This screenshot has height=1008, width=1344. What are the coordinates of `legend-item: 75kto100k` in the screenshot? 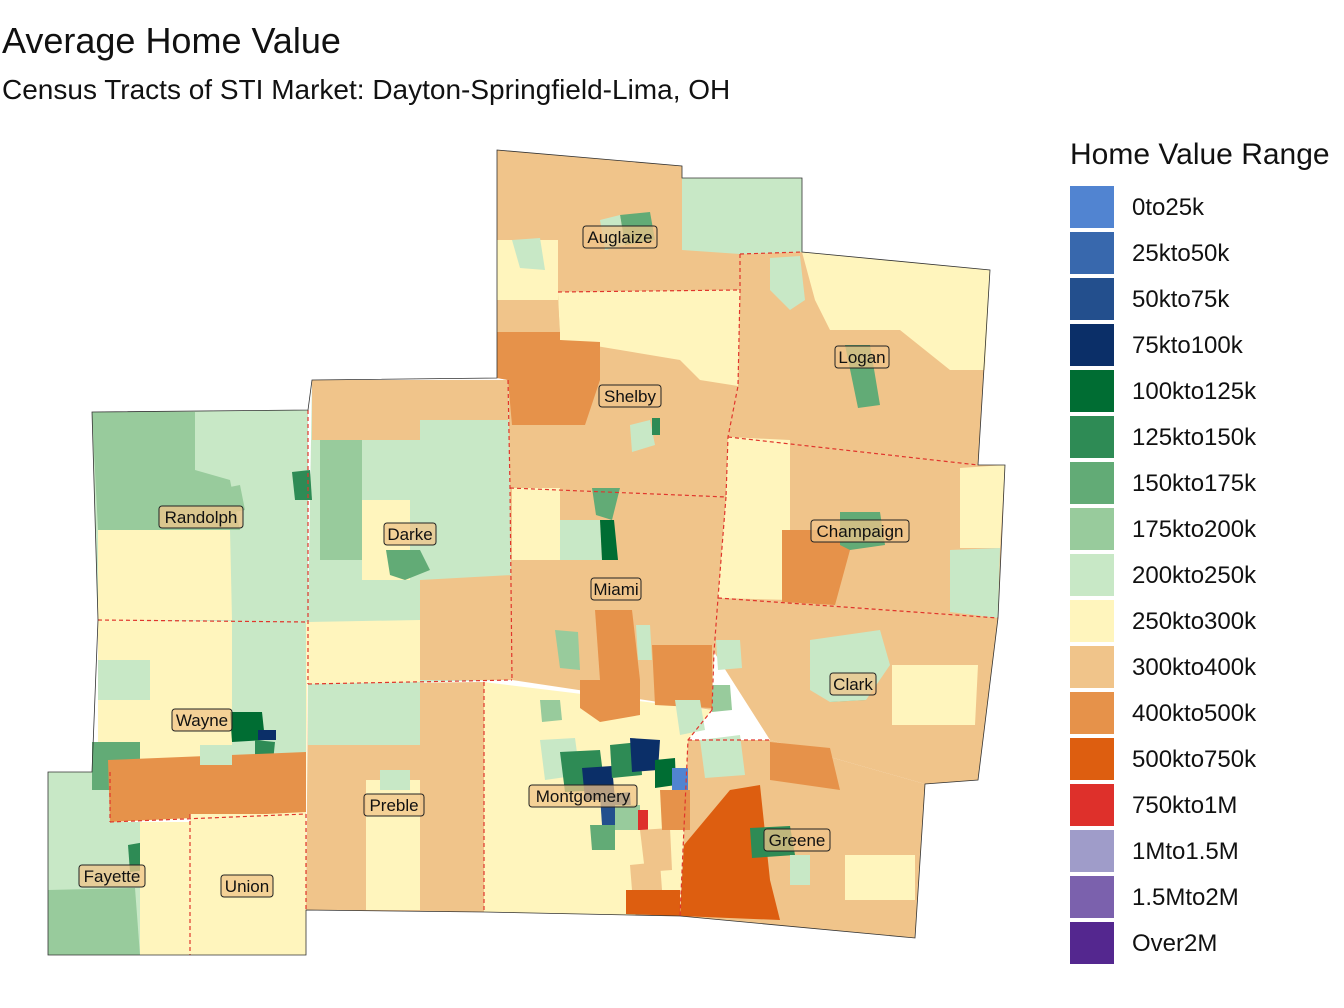 It's located at (1207, 347).